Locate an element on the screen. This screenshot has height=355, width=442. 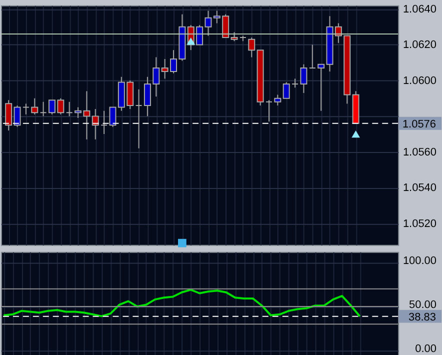
ref-line-label: 38.83 is located at coordinates (422, 317).